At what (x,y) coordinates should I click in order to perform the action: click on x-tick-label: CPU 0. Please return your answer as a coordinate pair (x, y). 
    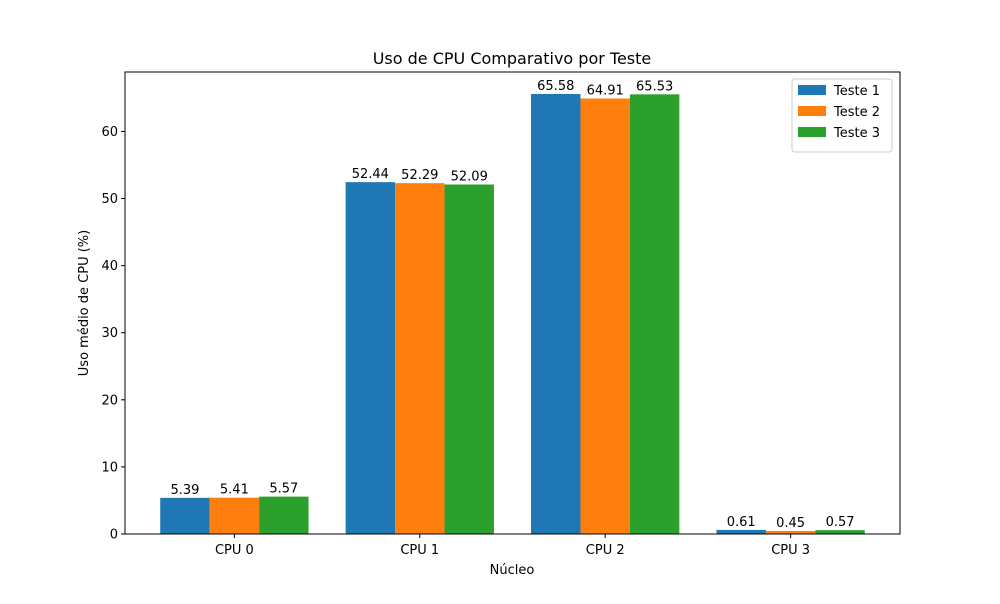
    Looking at the image, I should click on (234, 550).